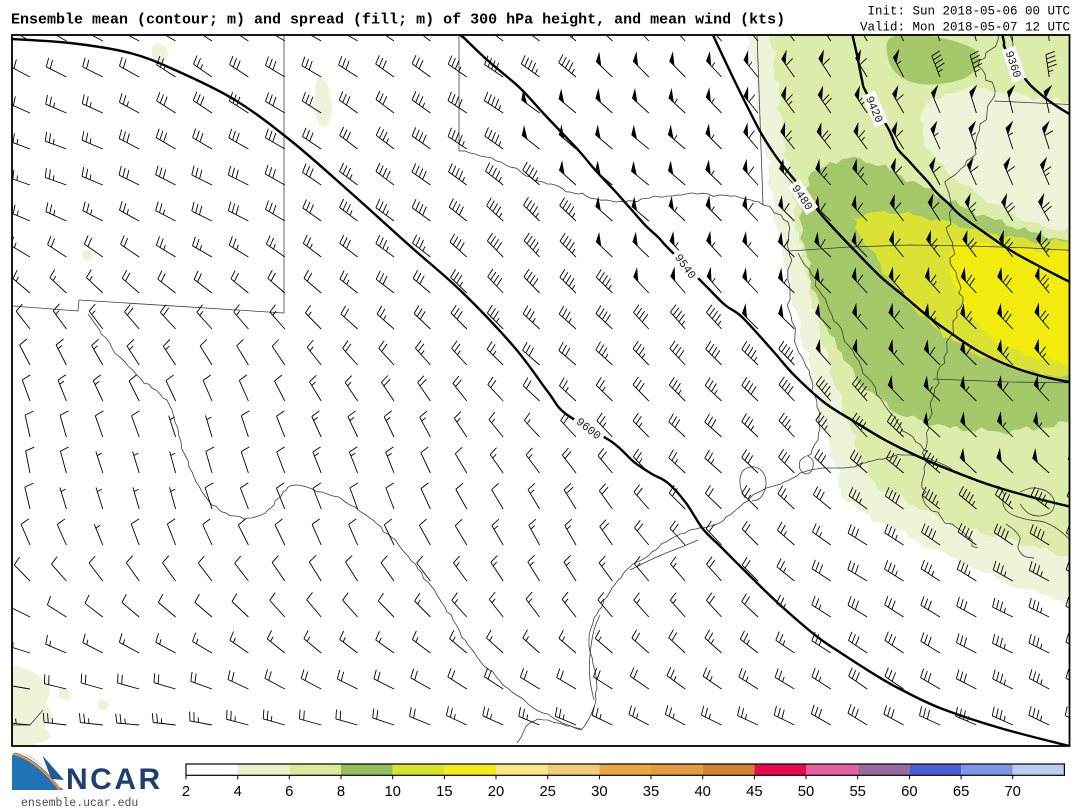  Describe the element at coordinates (754, 792) in the screenshot. I see `svg-text: 45` at that location.